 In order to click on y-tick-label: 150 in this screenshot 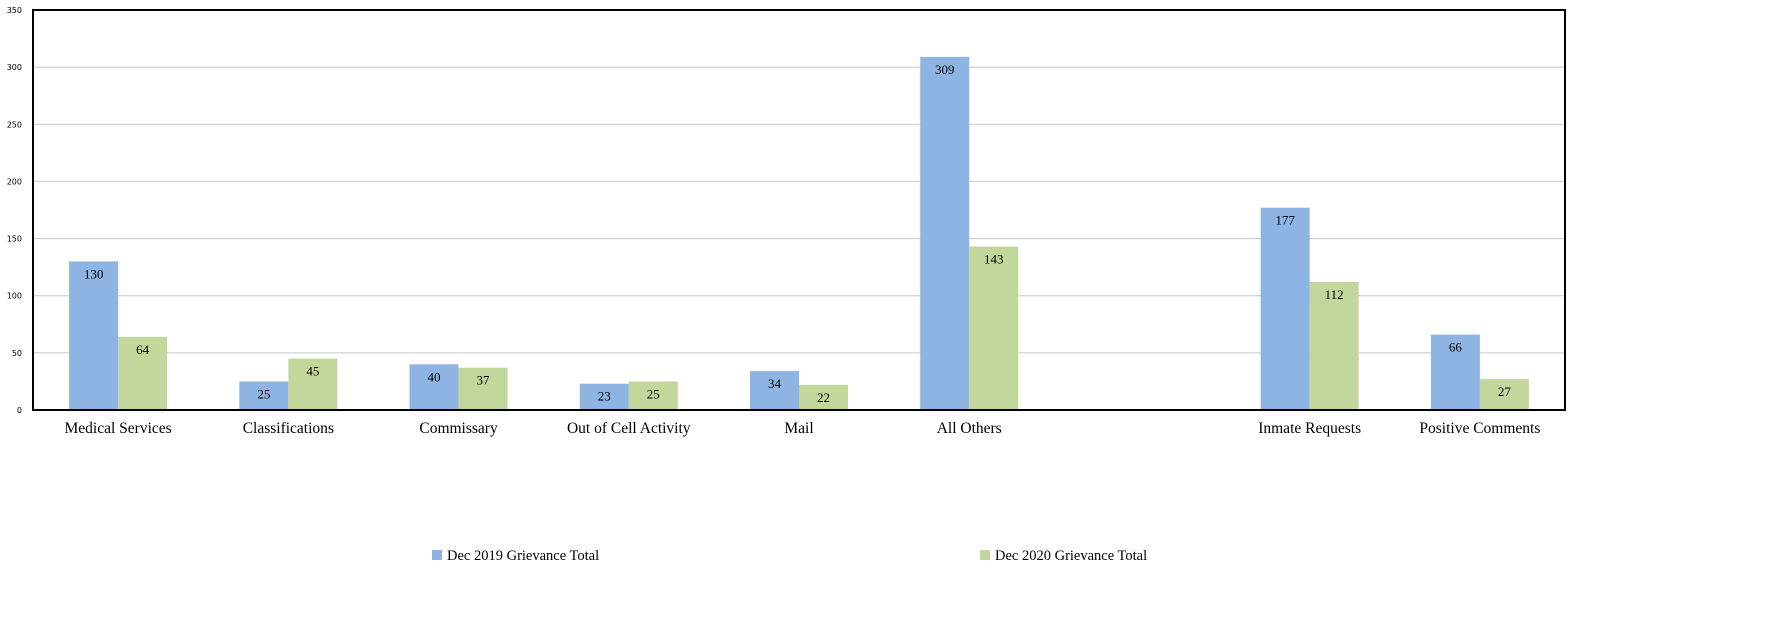, I will do `click(14, 239)`.